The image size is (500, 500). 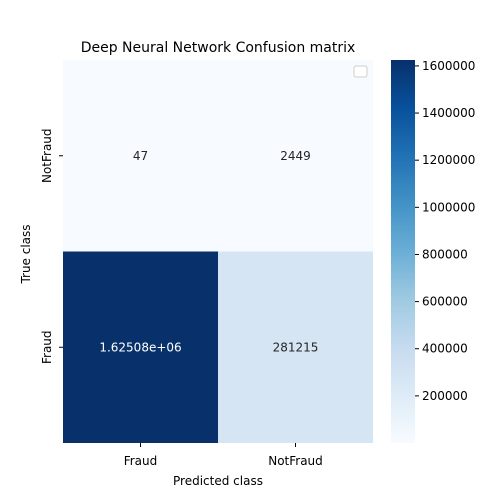 What do you see at coordinates (47, 155) in the screenshot?
I see `y-tick-label: NotFraud` at bounding box center [47, 155].